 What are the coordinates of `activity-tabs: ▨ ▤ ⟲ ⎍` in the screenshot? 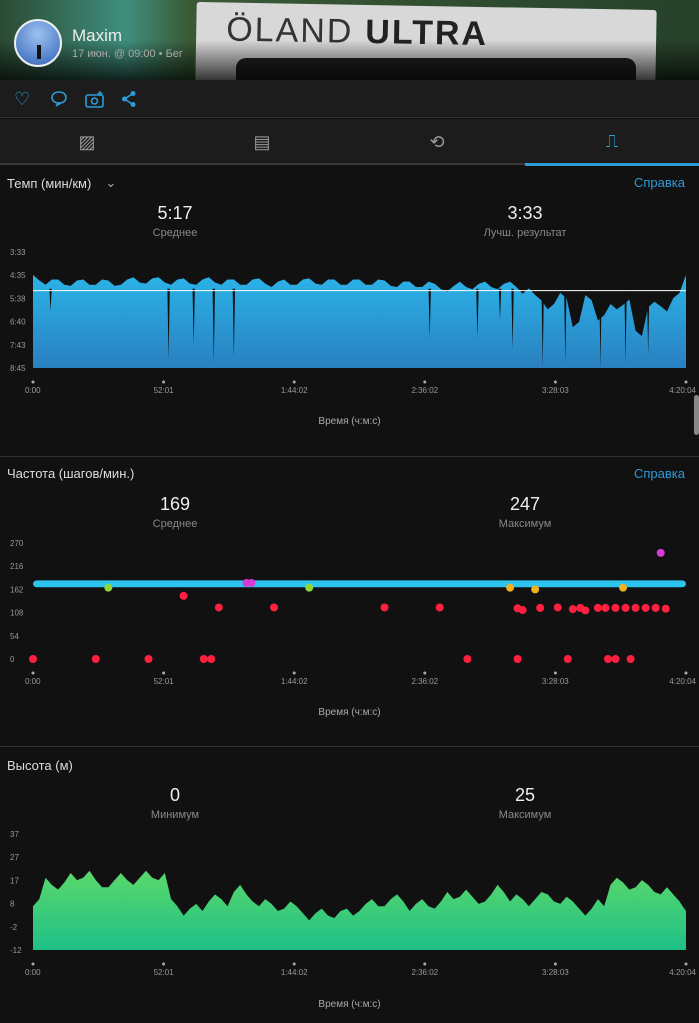 It's located at (349, 142).